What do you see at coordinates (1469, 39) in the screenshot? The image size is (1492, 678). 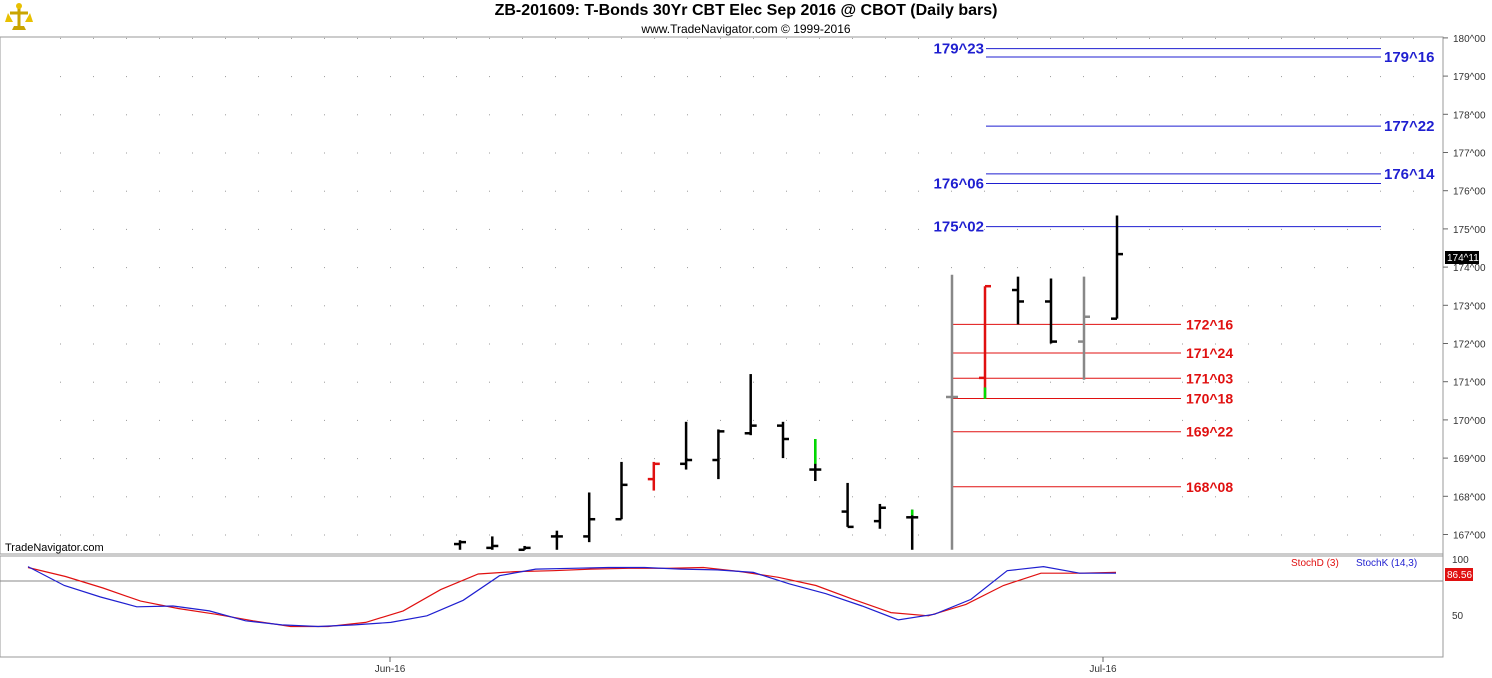 I see `price-tick-label: 180^00` at bounding box center [1469, 39].